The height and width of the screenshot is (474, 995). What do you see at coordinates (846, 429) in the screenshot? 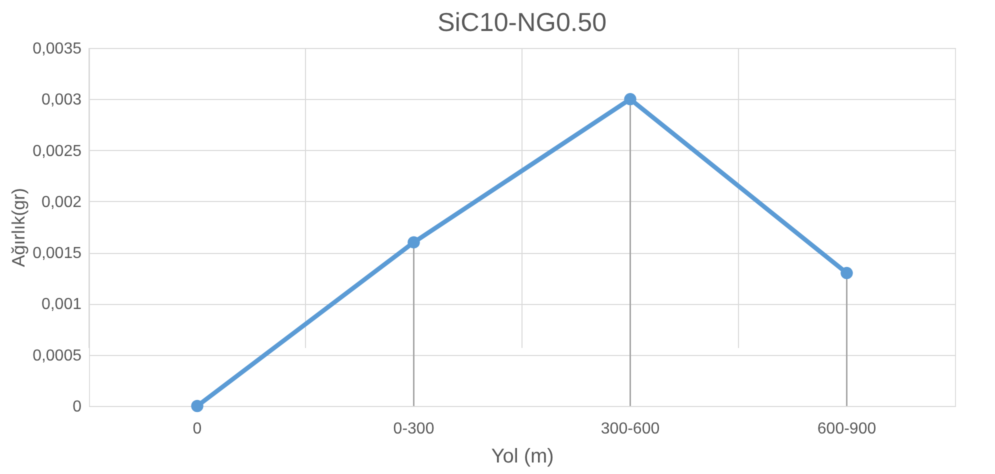
I see `x-tick-label: 600-900` at bounding box center [846, 429].